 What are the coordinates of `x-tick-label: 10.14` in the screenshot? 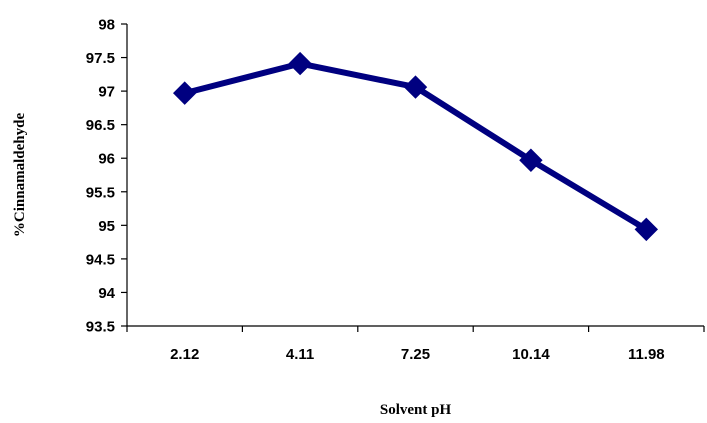 It's located at (531, 354).